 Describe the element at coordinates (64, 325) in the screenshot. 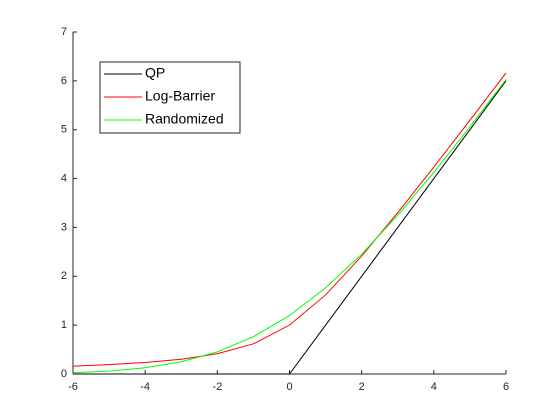

I see `y-tick-label: 1` at that location.